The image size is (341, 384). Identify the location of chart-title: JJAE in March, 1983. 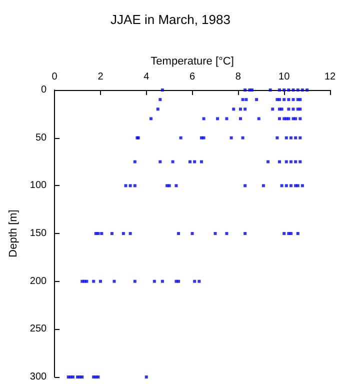
(170, 19).